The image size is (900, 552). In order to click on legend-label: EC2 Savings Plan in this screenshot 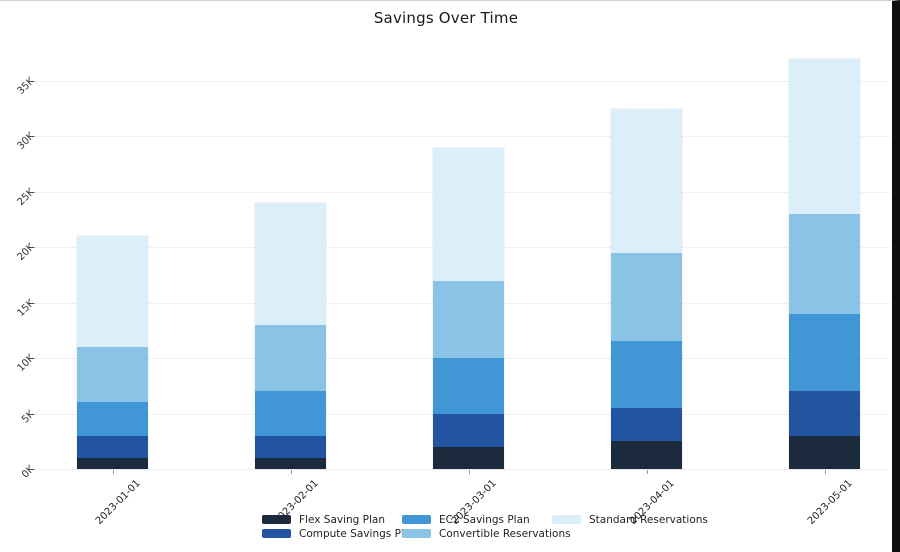, I will do `click(484, 519)`.